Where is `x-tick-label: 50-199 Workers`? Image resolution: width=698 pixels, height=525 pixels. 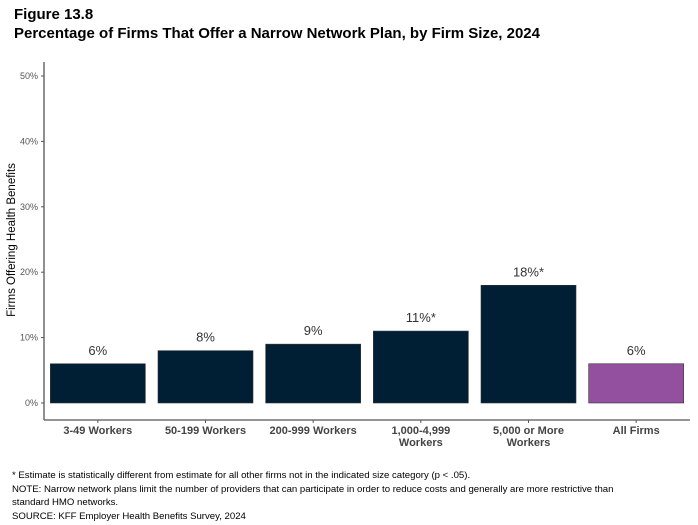
x-tick-label: 50-199 Workers is located at coordinates (205, 431).